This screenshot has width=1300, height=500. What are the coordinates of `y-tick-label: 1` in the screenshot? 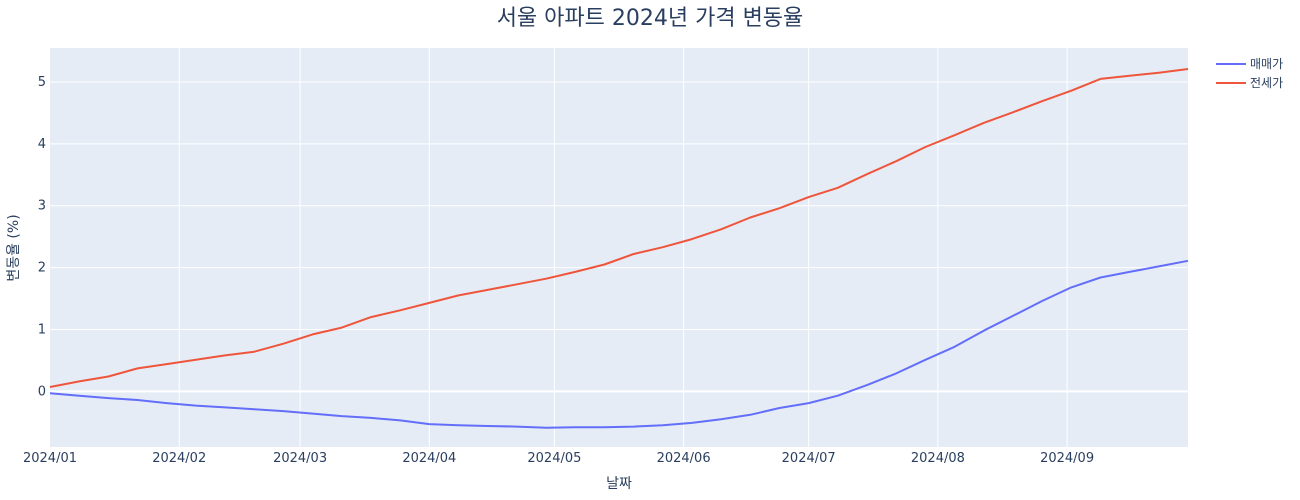 It's located at (42, 329).